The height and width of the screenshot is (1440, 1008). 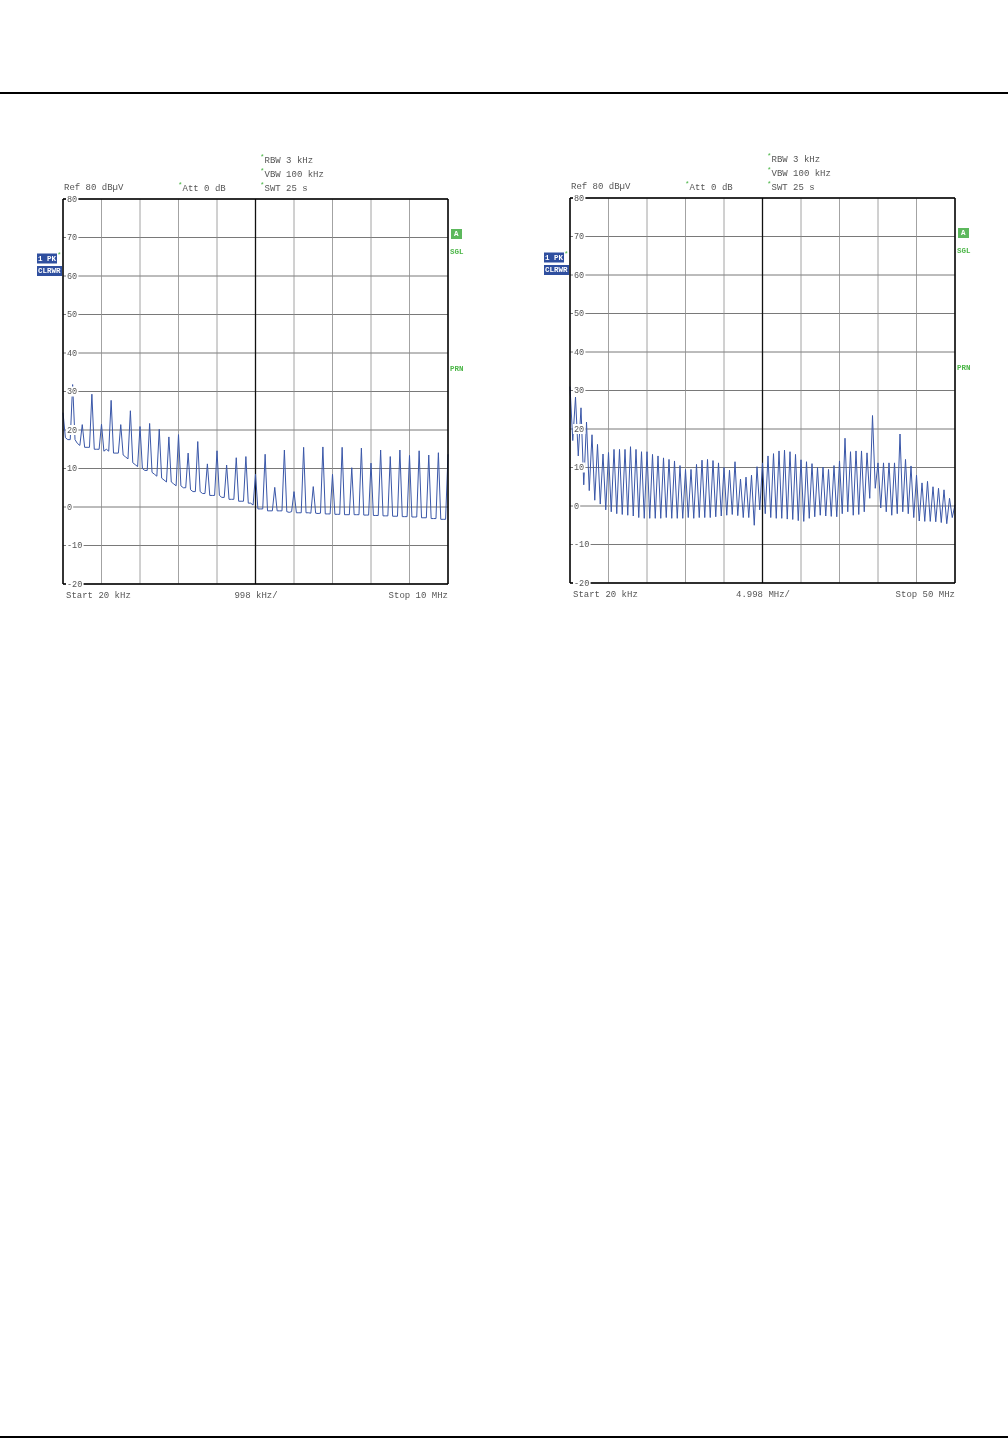 I want to click on text: 4.998 MHz/, so click(x=763, y=594).